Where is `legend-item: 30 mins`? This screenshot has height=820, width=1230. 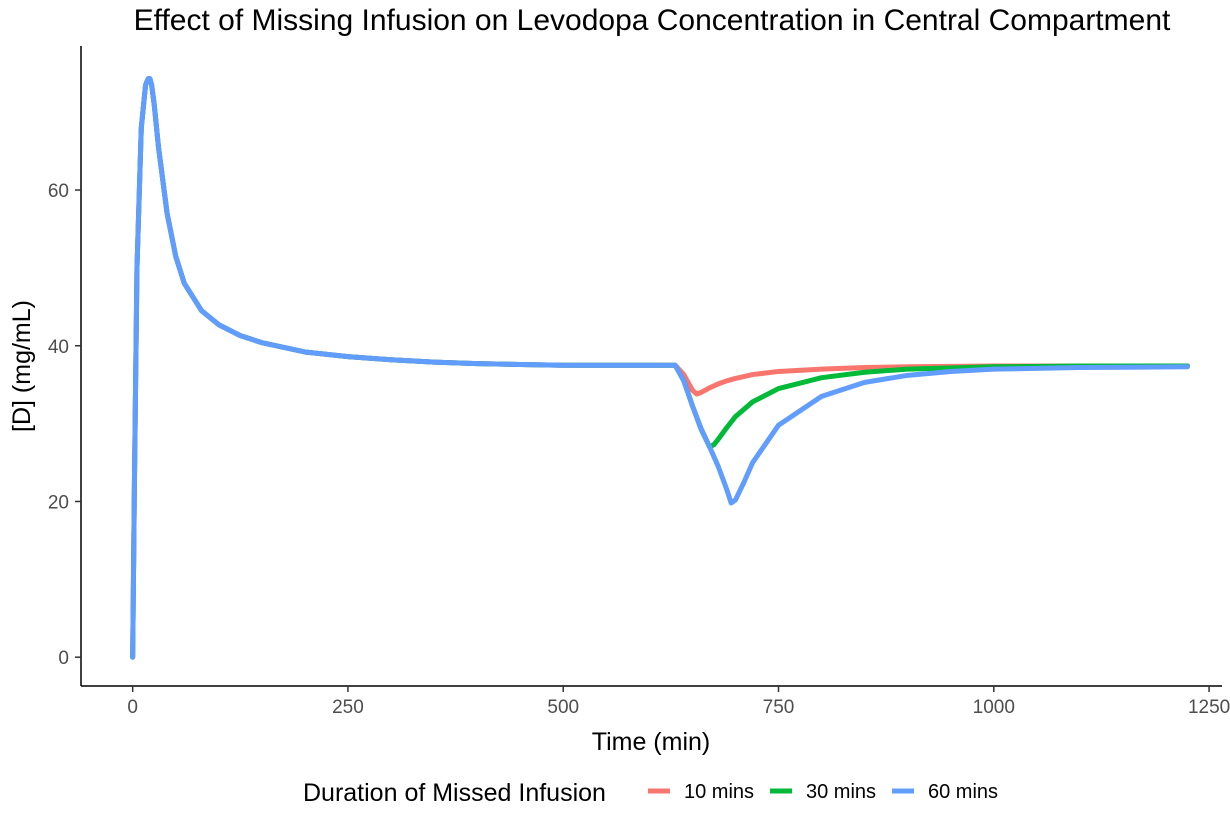
legend-item: 30 mins is located at coordinates (823, 792).